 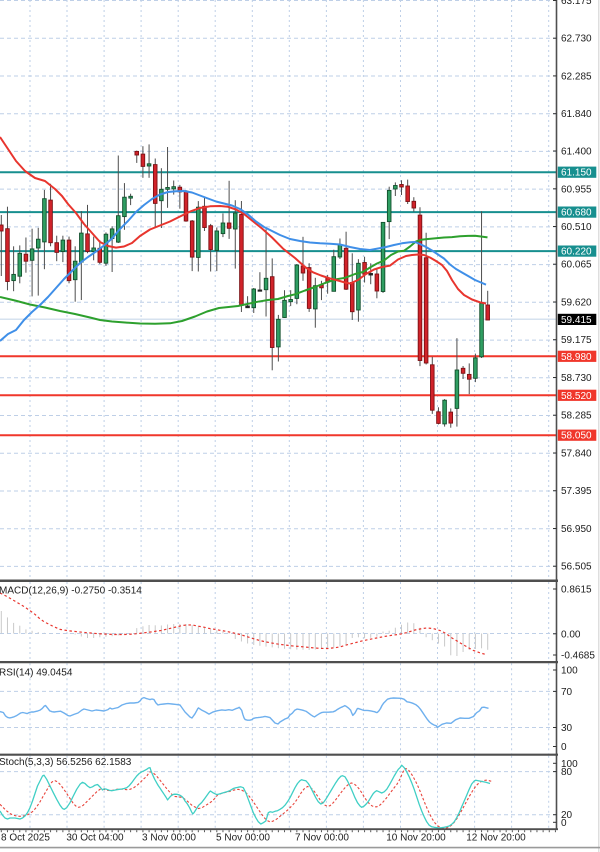 What do you see at coordinates (416, 838) in the screenshot?
I see `svg-text: 10 Nov 20:00` at bounding box center [416, 838].